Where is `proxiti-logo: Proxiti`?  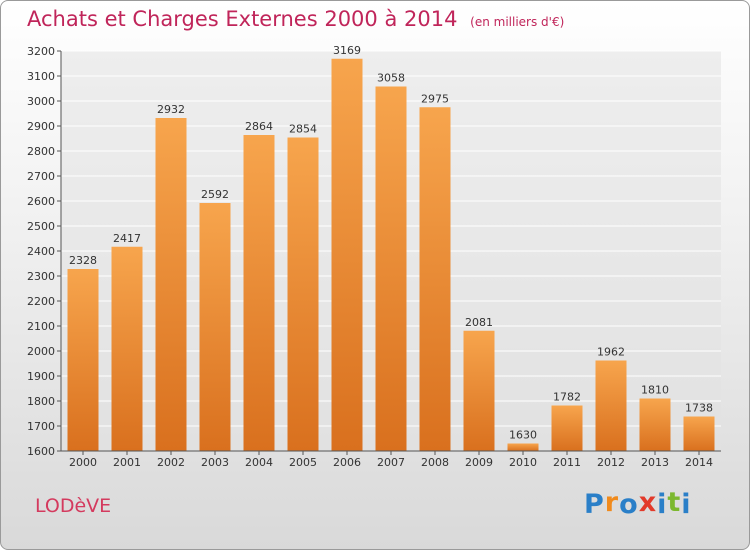
proxiti-logo: Proxiti is located at coordinates (638, 503).